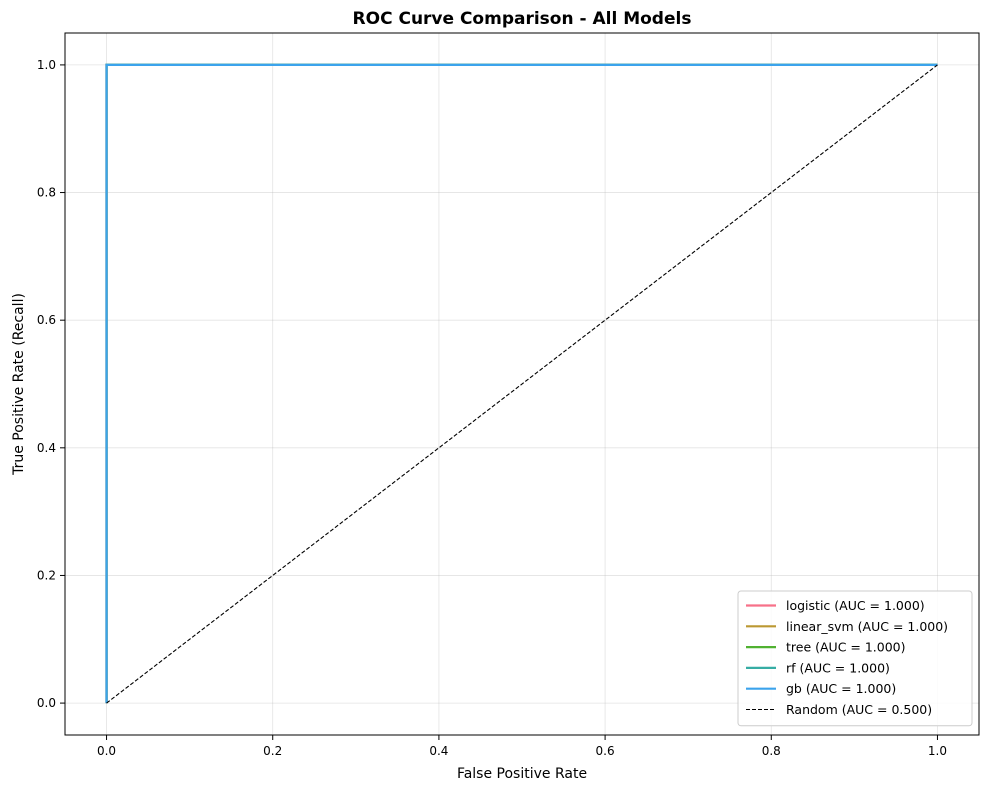 Image resolution: width=989 pixels, height=790 pixels. Describe the element at coordinates (106, 751) in the screenshot. I see `x-tick-label: 0.0` at that location.